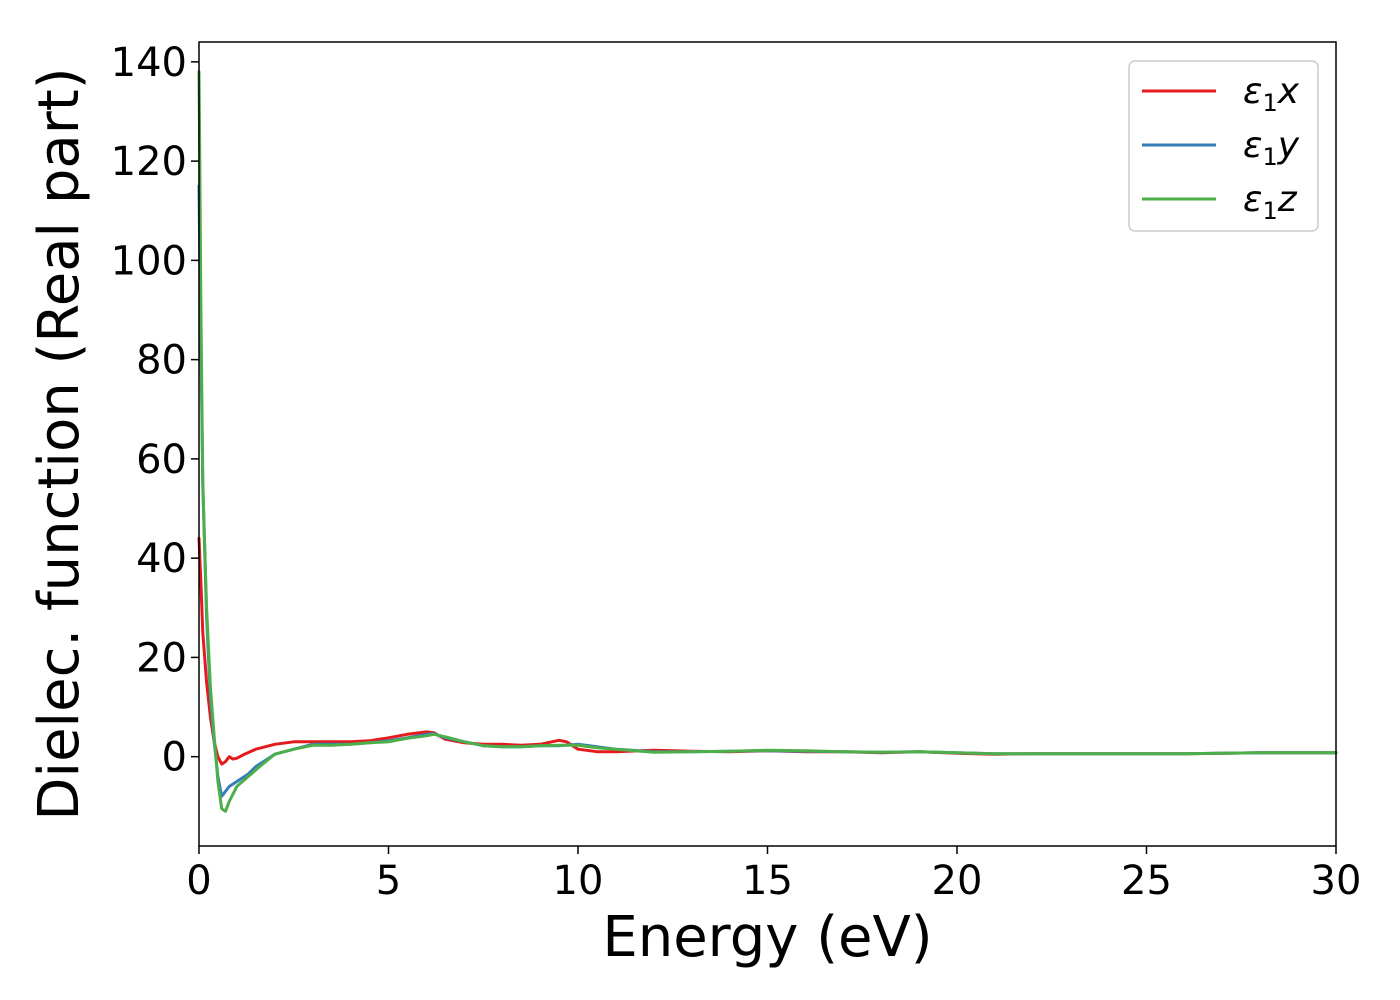 Image resolution: width=1400 pixels, height=1000 pixels. What do you see at coordinates (59, 443) in the screenshot?
I see `y-axis-title: Dielec. function (Real part)` at bounding box center [59, 443].